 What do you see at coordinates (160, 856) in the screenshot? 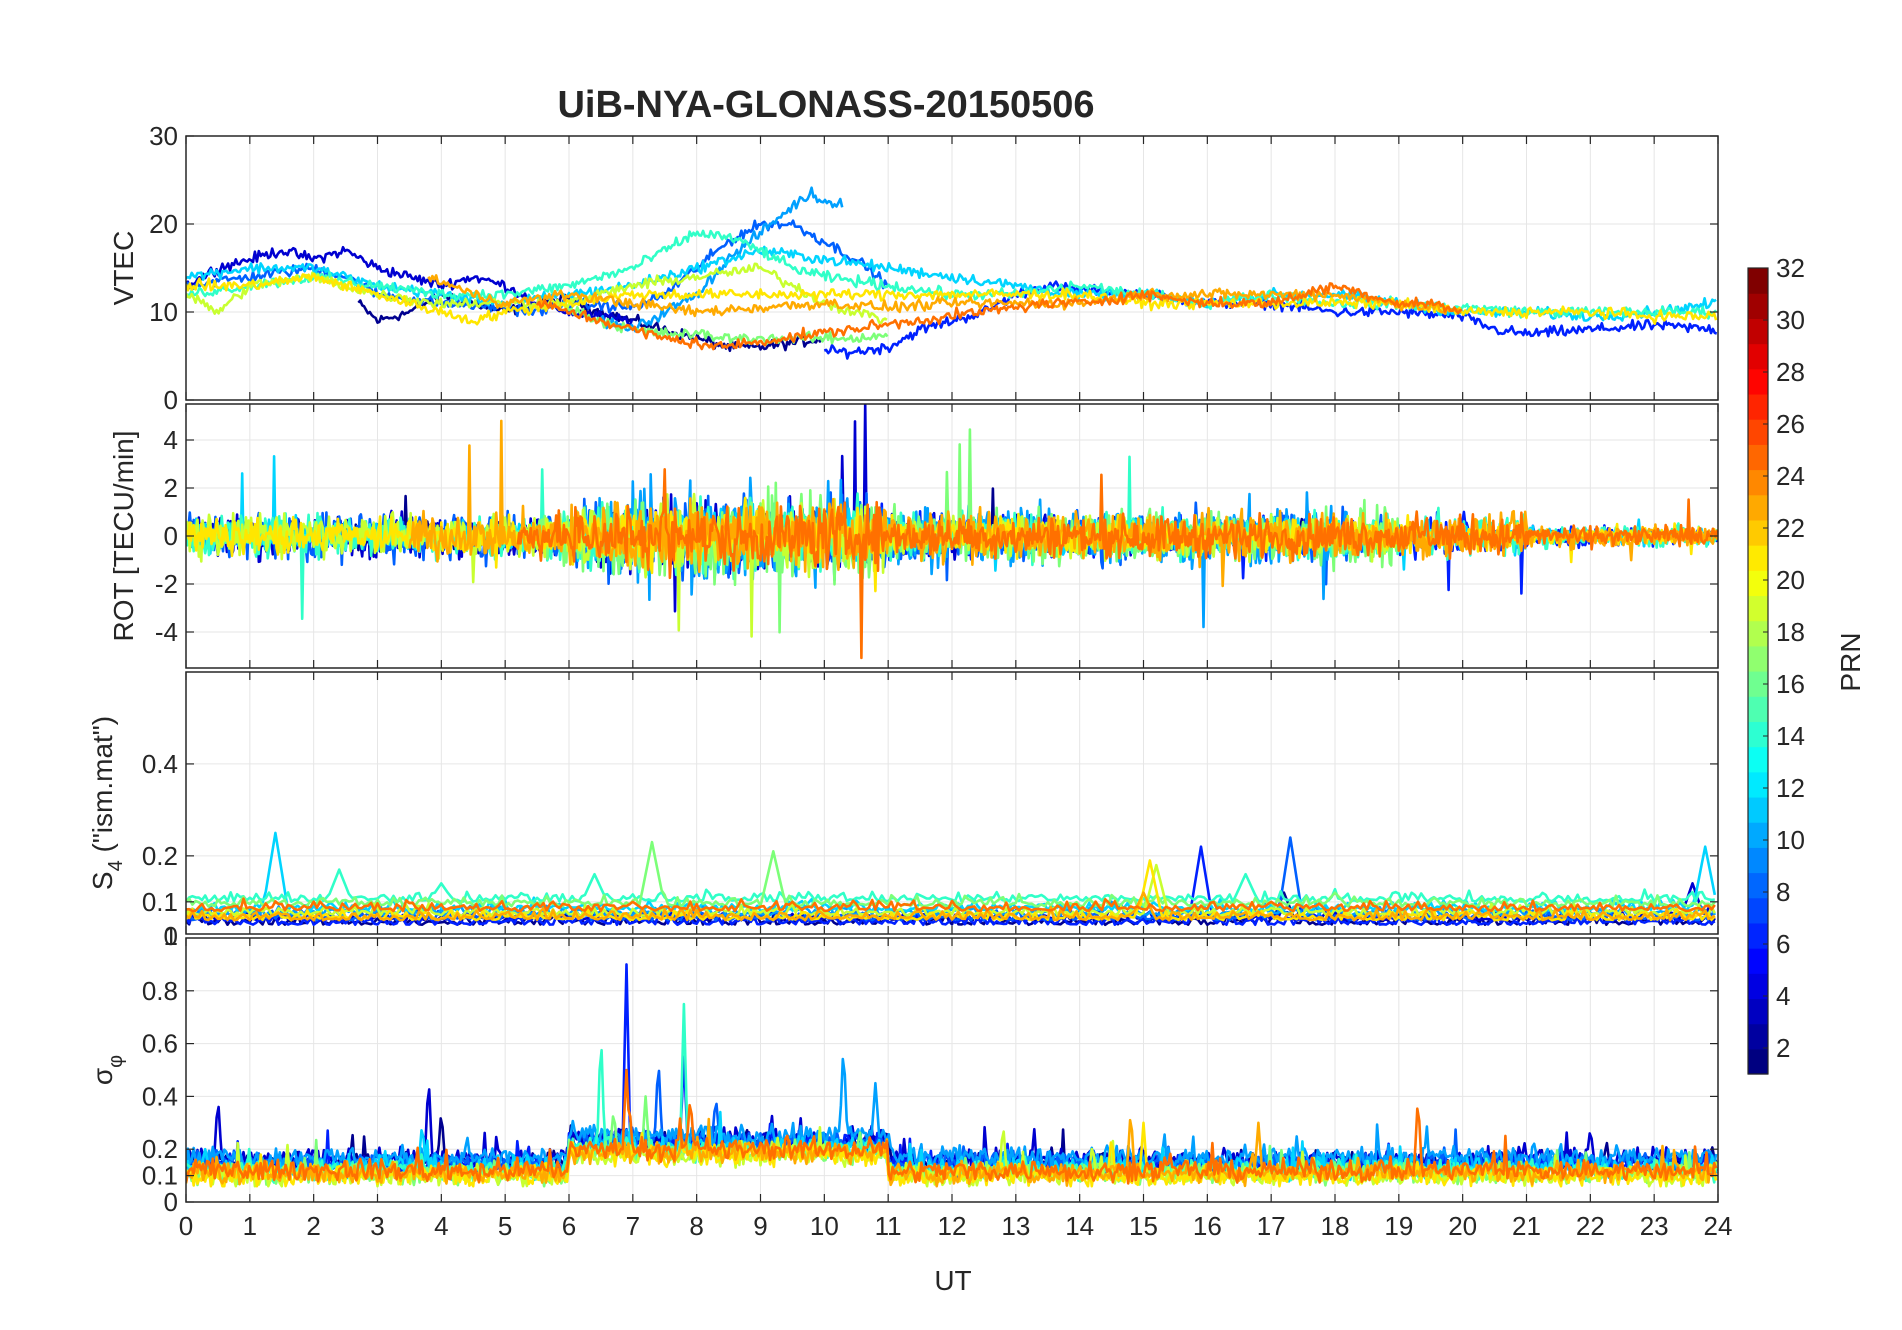
I see `y-tick-label: 0.2` at bounding box center [160, 856].